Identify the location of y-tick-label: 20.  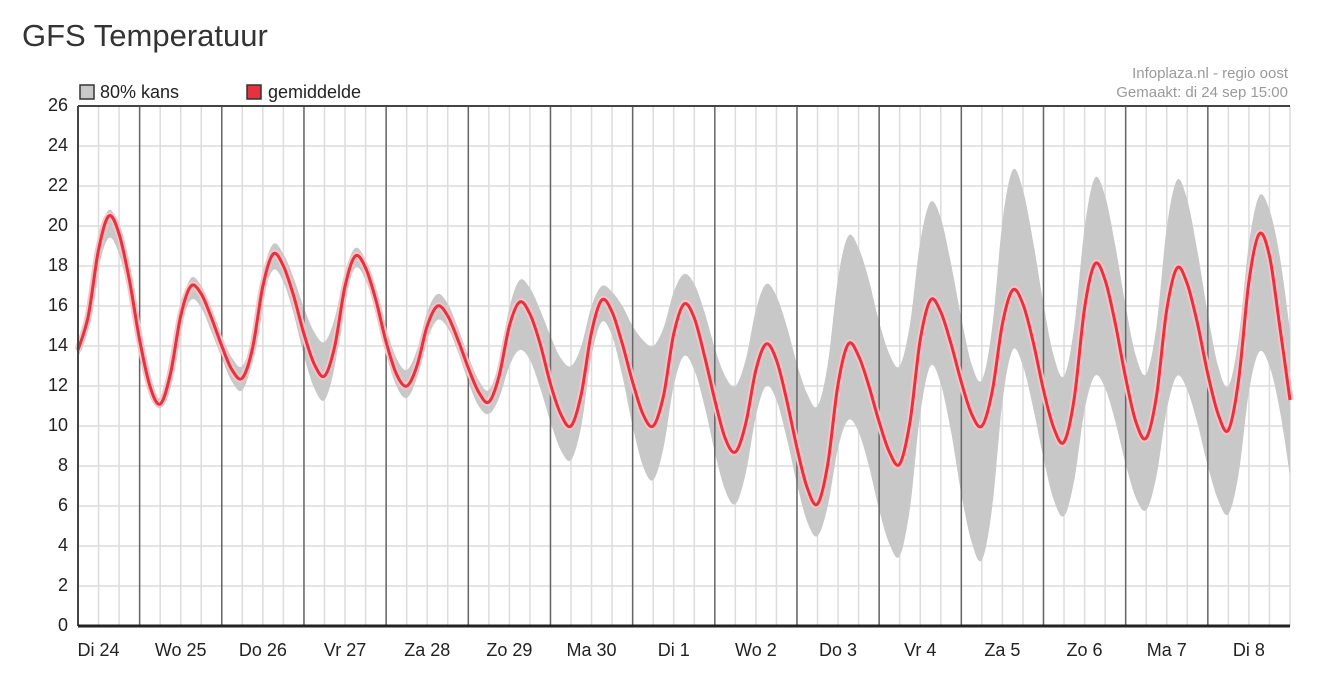
(58, 225).